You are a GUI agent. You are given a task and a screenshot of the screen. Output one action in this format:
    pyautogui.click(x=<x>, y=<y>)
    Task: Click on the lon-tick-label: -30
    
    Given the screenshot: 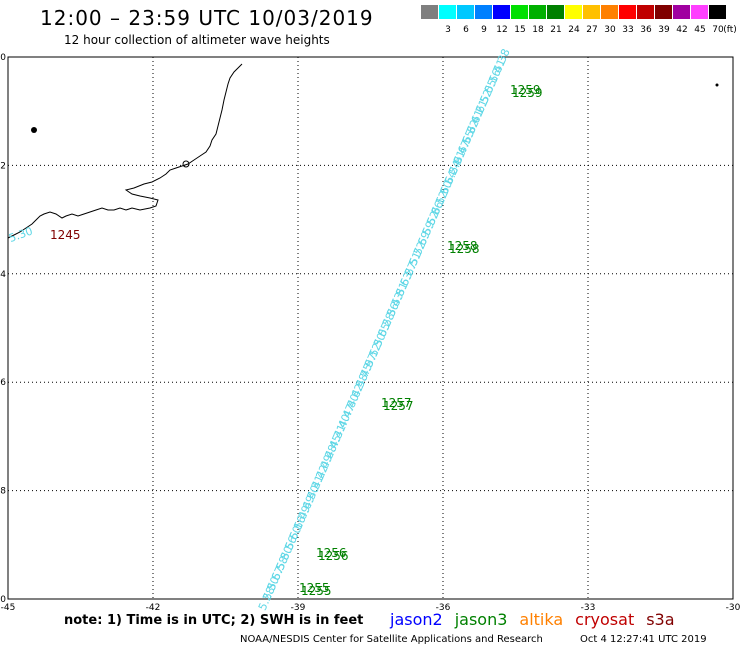 What is the action you would take?
    pyautogui.click(x=733, y=608)
    